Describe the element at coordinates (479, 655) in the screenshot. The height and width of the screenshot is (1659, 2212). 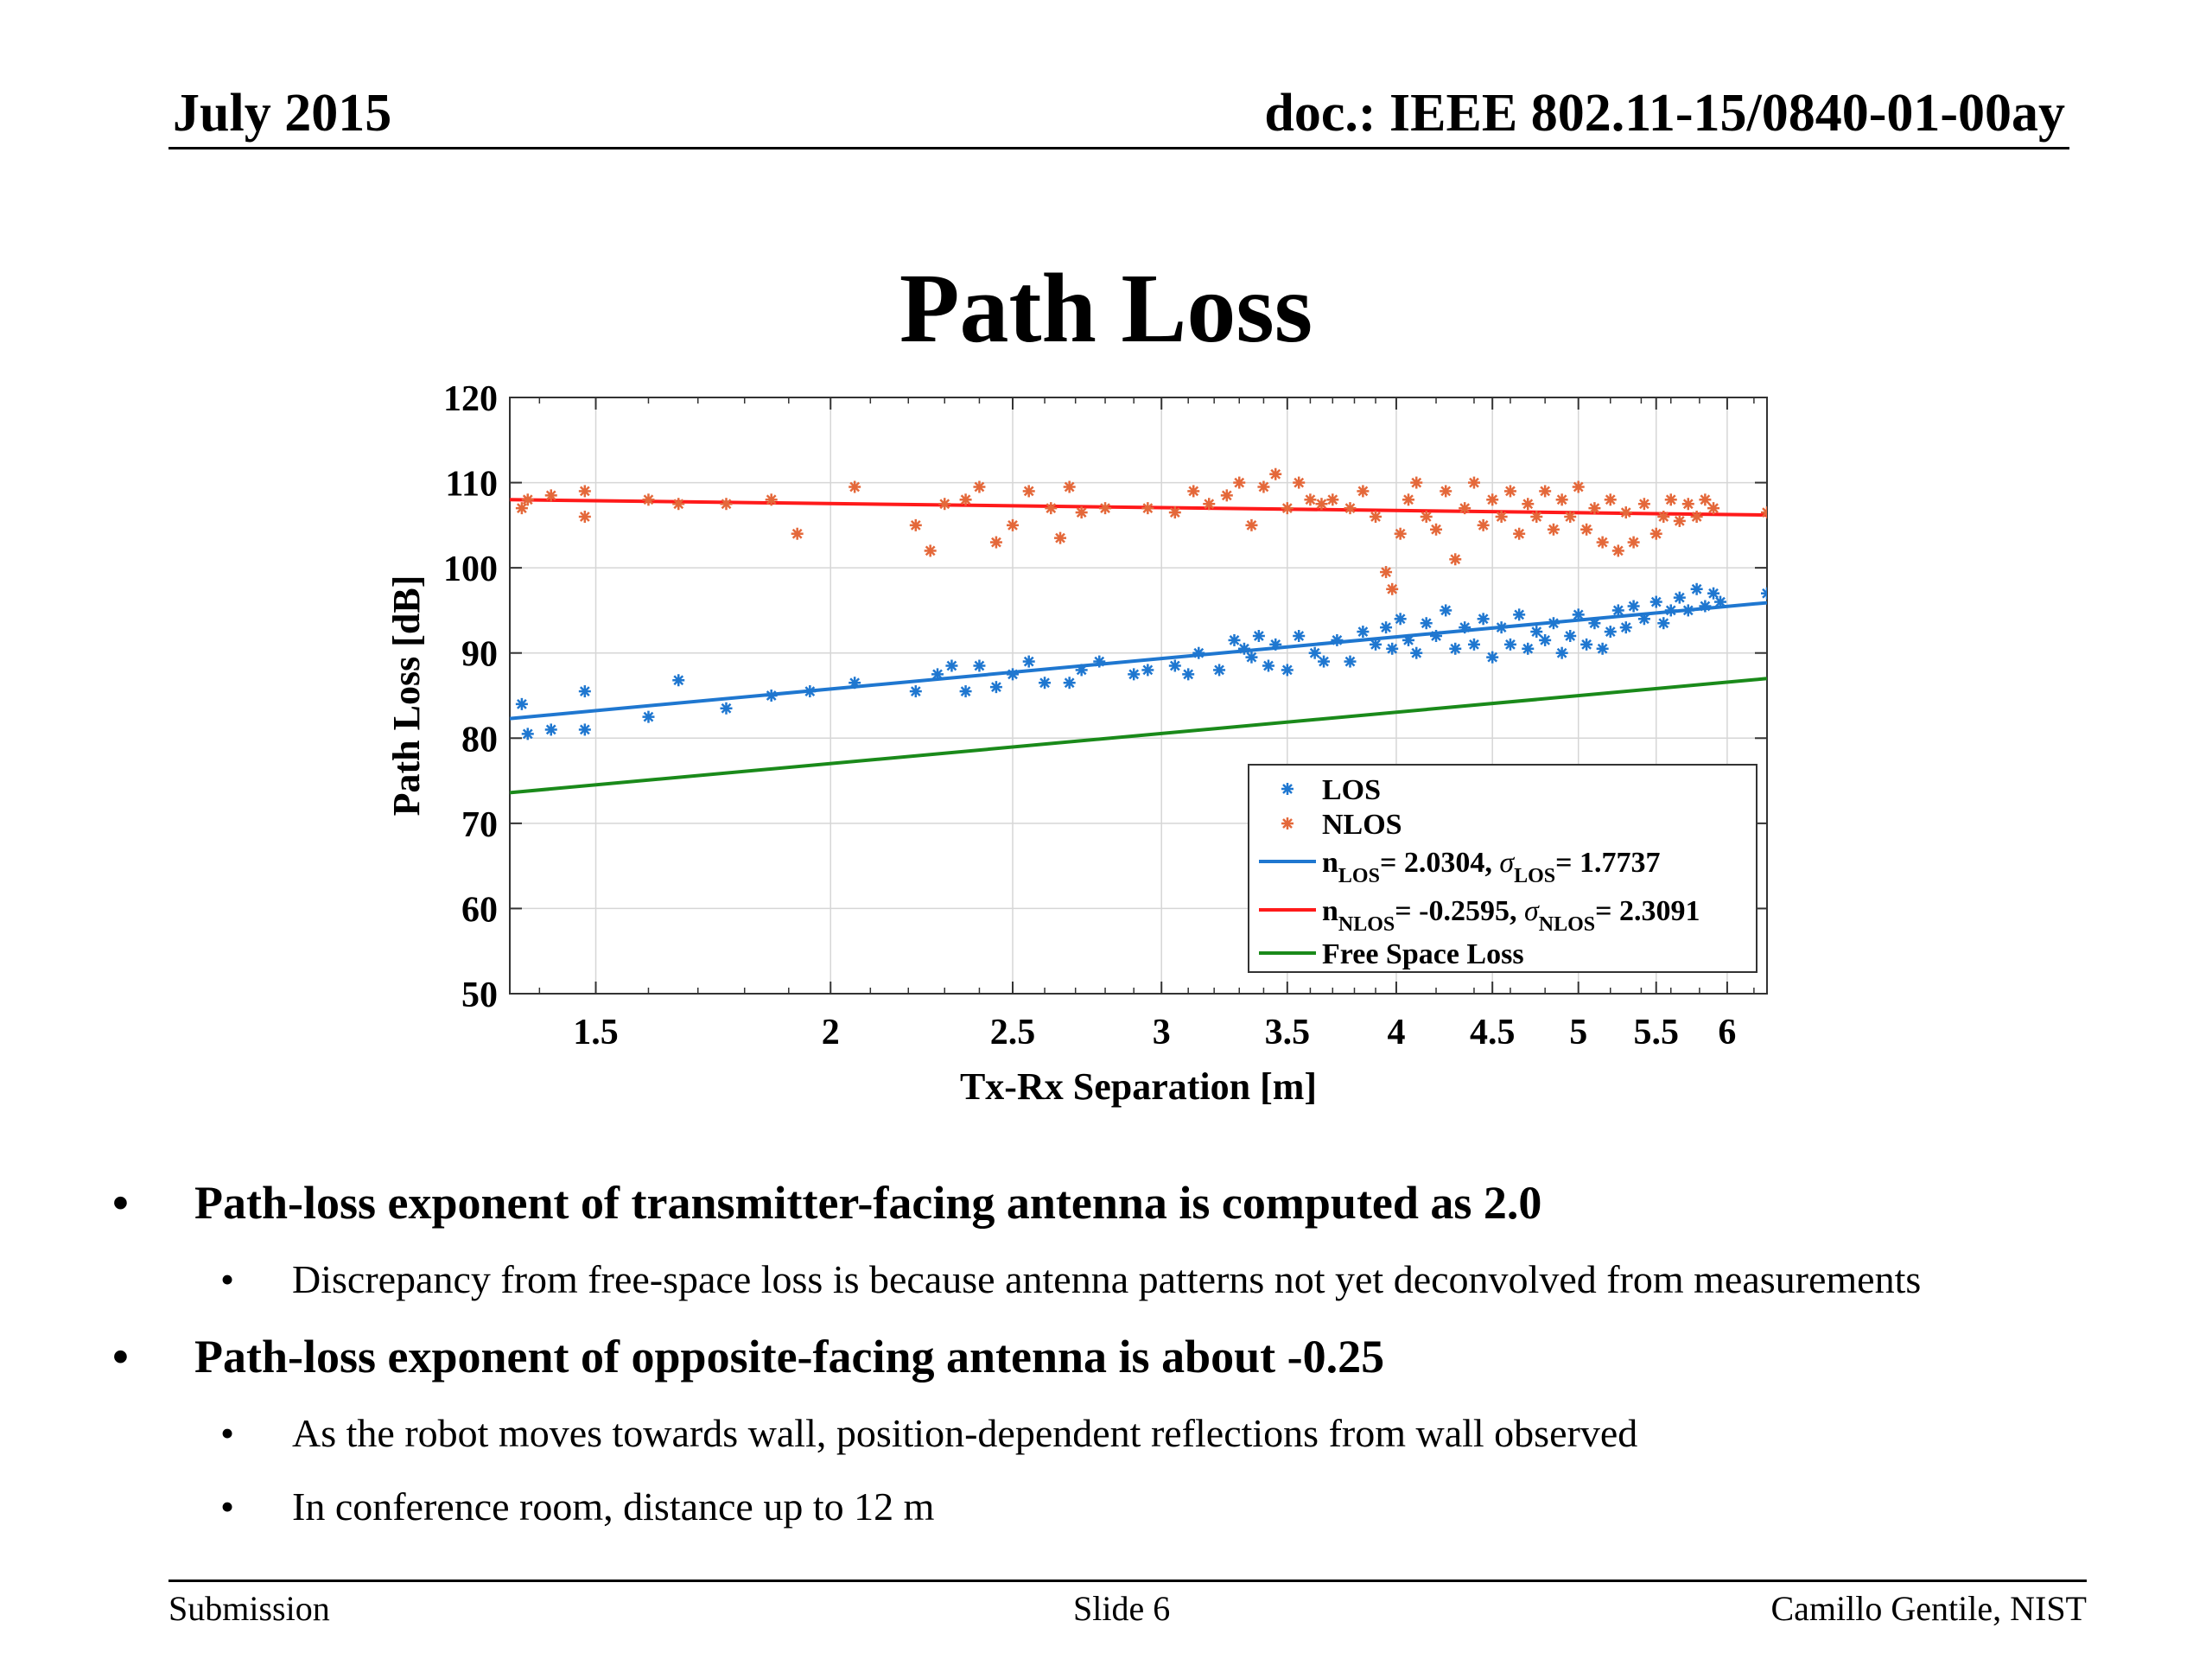
I see `y-tick-label: 90` at that location.